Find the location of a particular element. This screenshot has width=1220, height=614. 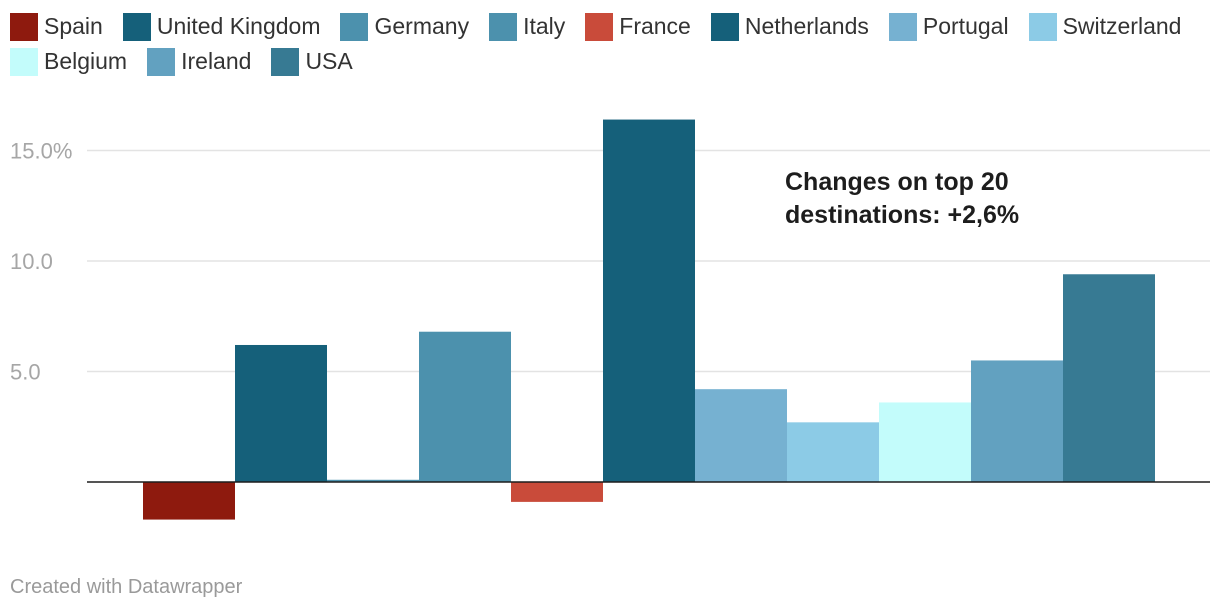

annotation-line: Changes on top 20 is located at coordinates (897, 182).